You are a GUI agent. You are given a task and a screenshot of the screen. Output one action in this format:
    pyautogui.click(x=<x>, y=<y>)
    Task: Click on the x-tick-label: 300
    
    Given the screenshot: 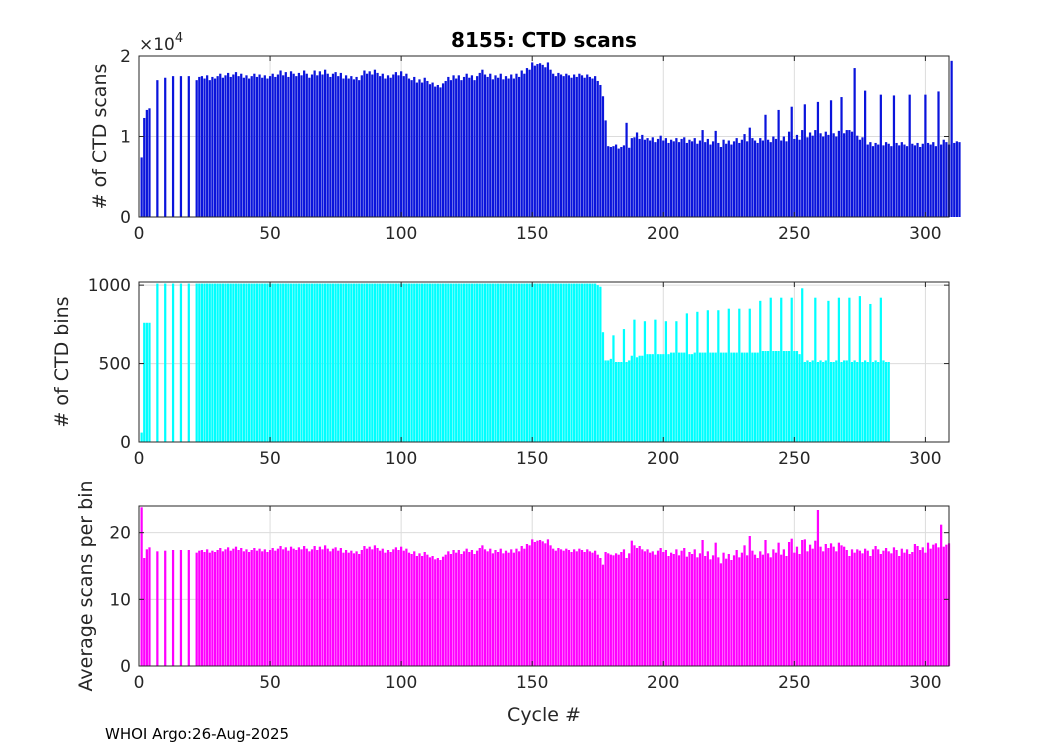 What is the action you would take?
    pyautogui.click(x=925, y=459)
    